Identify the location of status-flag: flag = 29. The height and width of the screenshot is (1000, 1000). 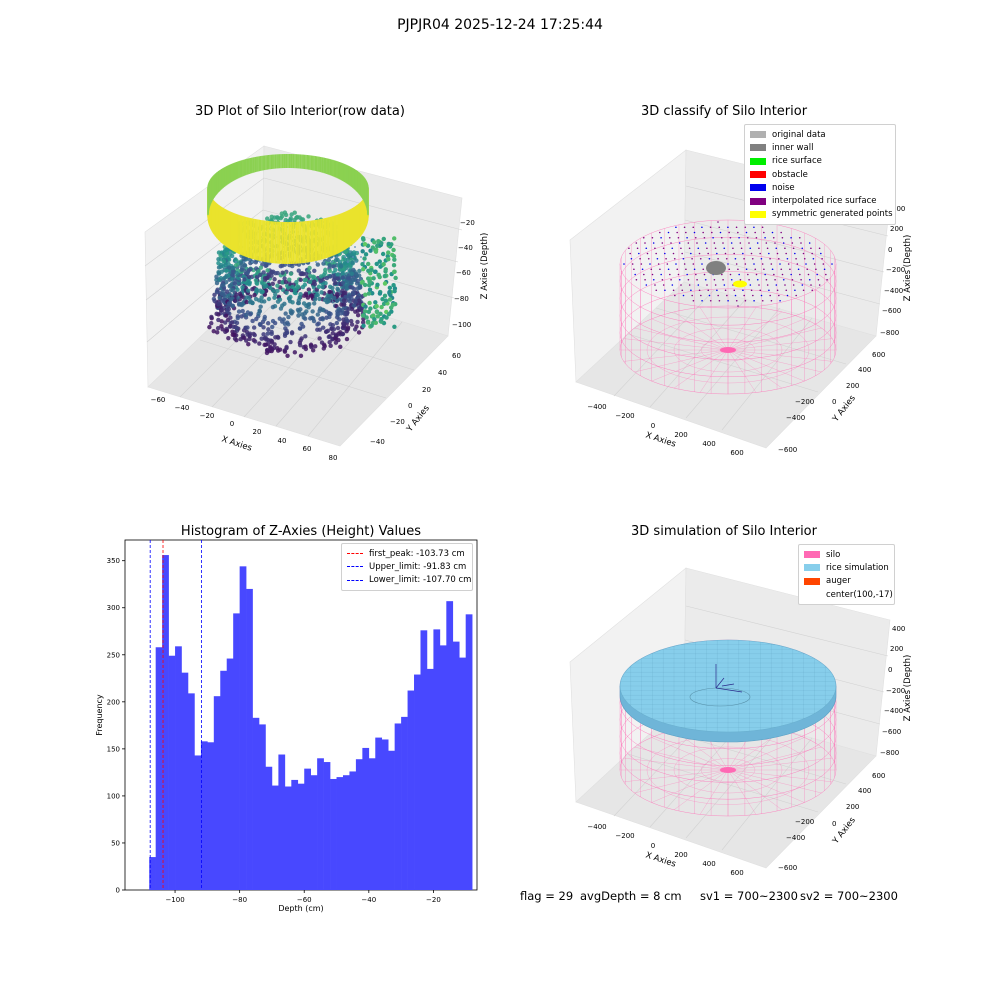
(547, 896).